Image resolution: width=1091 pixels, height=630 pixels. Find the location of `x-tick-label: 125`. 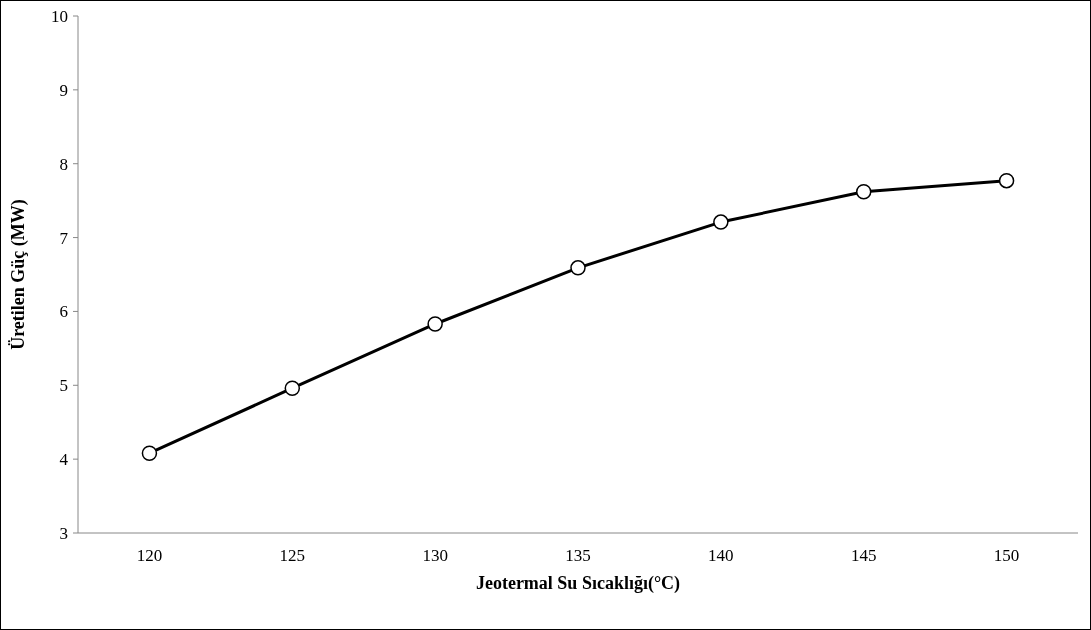

x-tick-label: 125 is located at coordinates (292, 555).